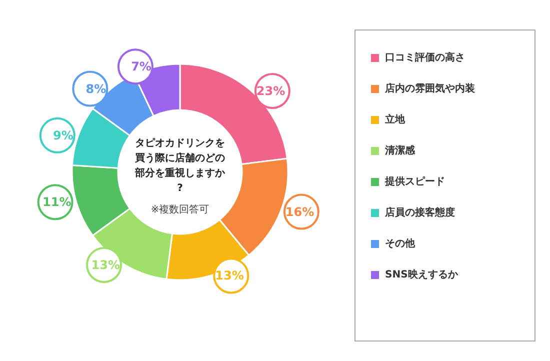 The height and width of the screenshot is (361, 550). I want to click on data-label: 16%, so click(299, 211).